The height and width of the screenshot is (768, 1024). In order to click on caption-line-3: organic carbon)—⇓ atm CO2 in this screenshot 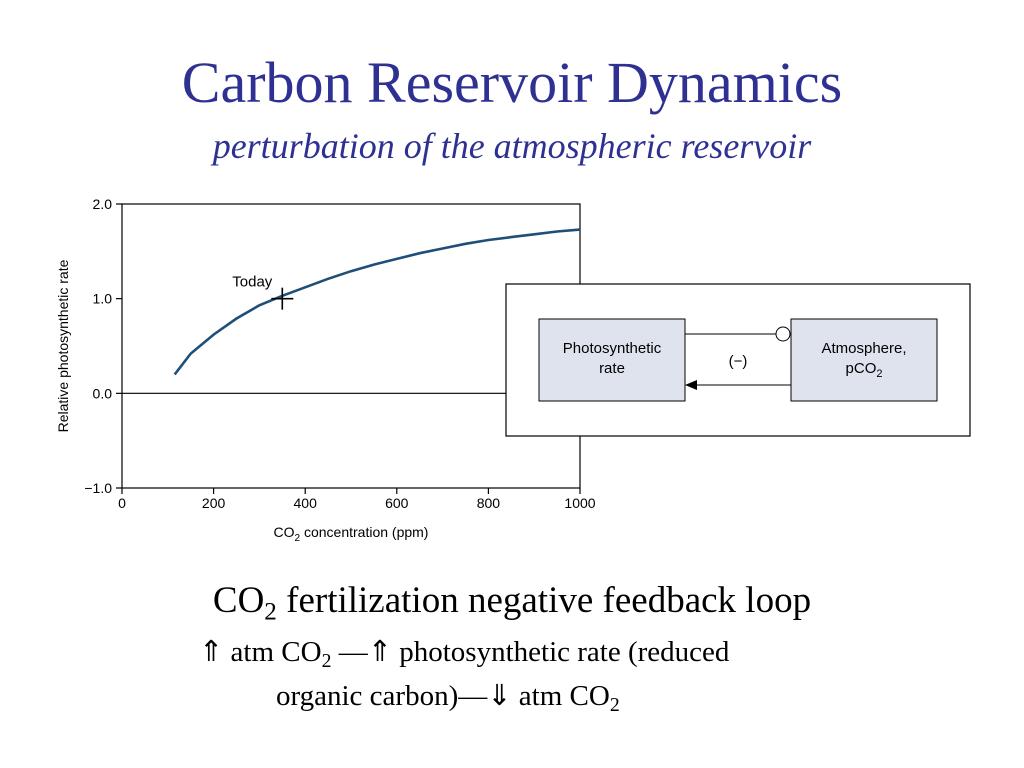, I will do `click(448, 698)`.